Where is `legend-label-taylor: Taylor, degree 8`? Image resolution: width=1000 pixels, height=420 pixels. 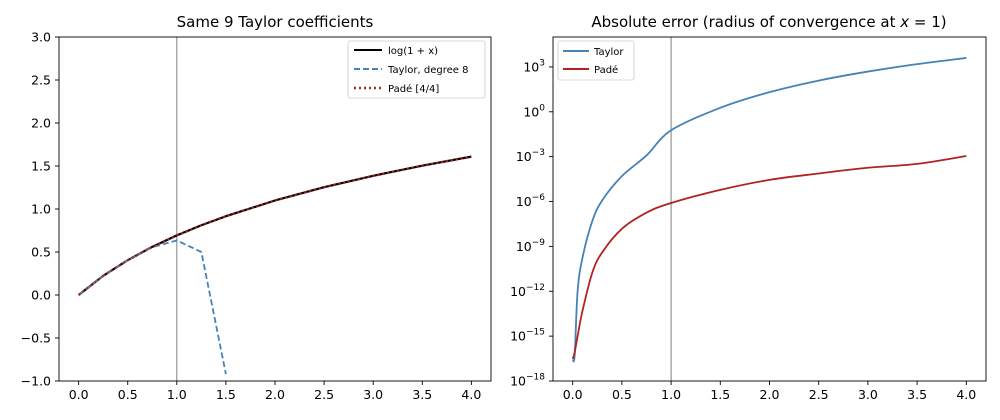
legend-label-taylor: Taylor, degree 8 is located at coordinates (427, 70).